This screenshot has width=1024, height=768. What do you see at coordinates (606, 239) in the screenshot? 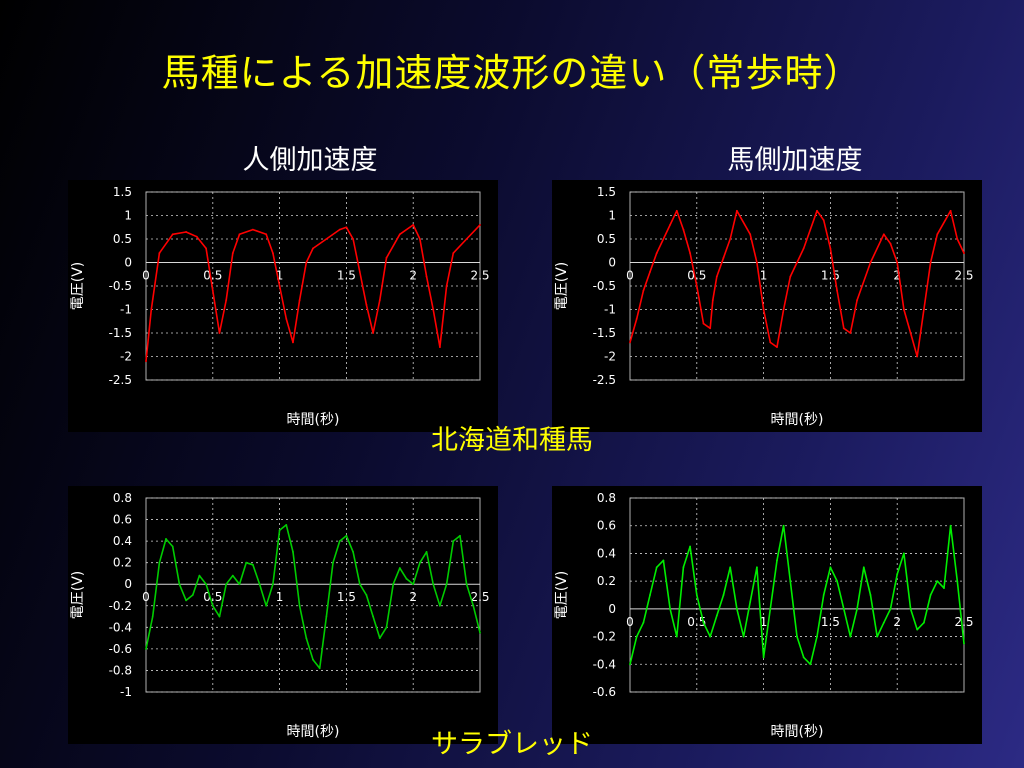
I see `y-tick-label: 0.5` at bounding box center [606, 239].